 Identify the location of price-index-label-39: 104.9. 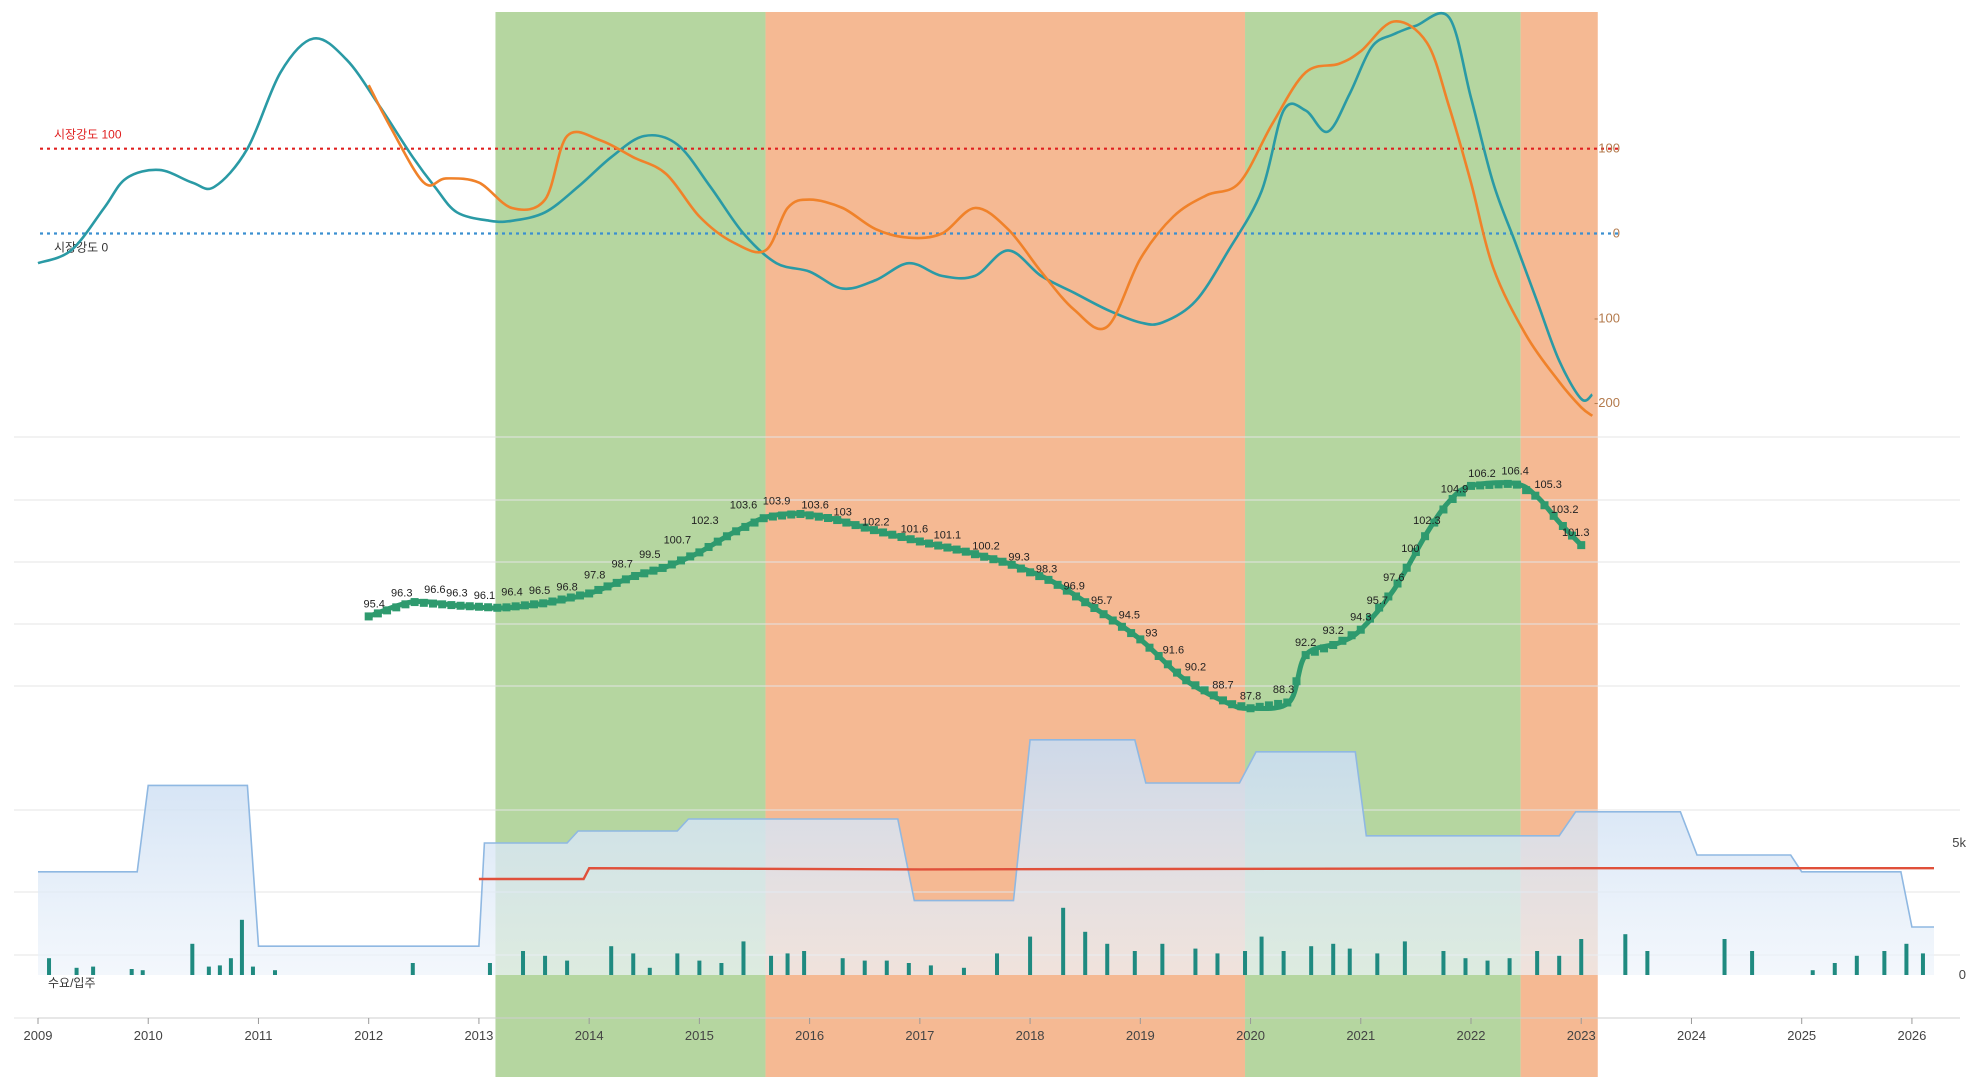
(1455, 490).